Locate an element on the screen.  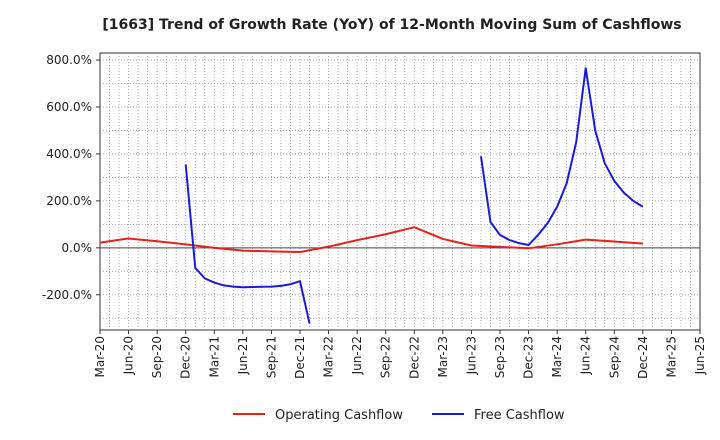
x-tick-label: Jun-22 is located at coordinates (357, 355).